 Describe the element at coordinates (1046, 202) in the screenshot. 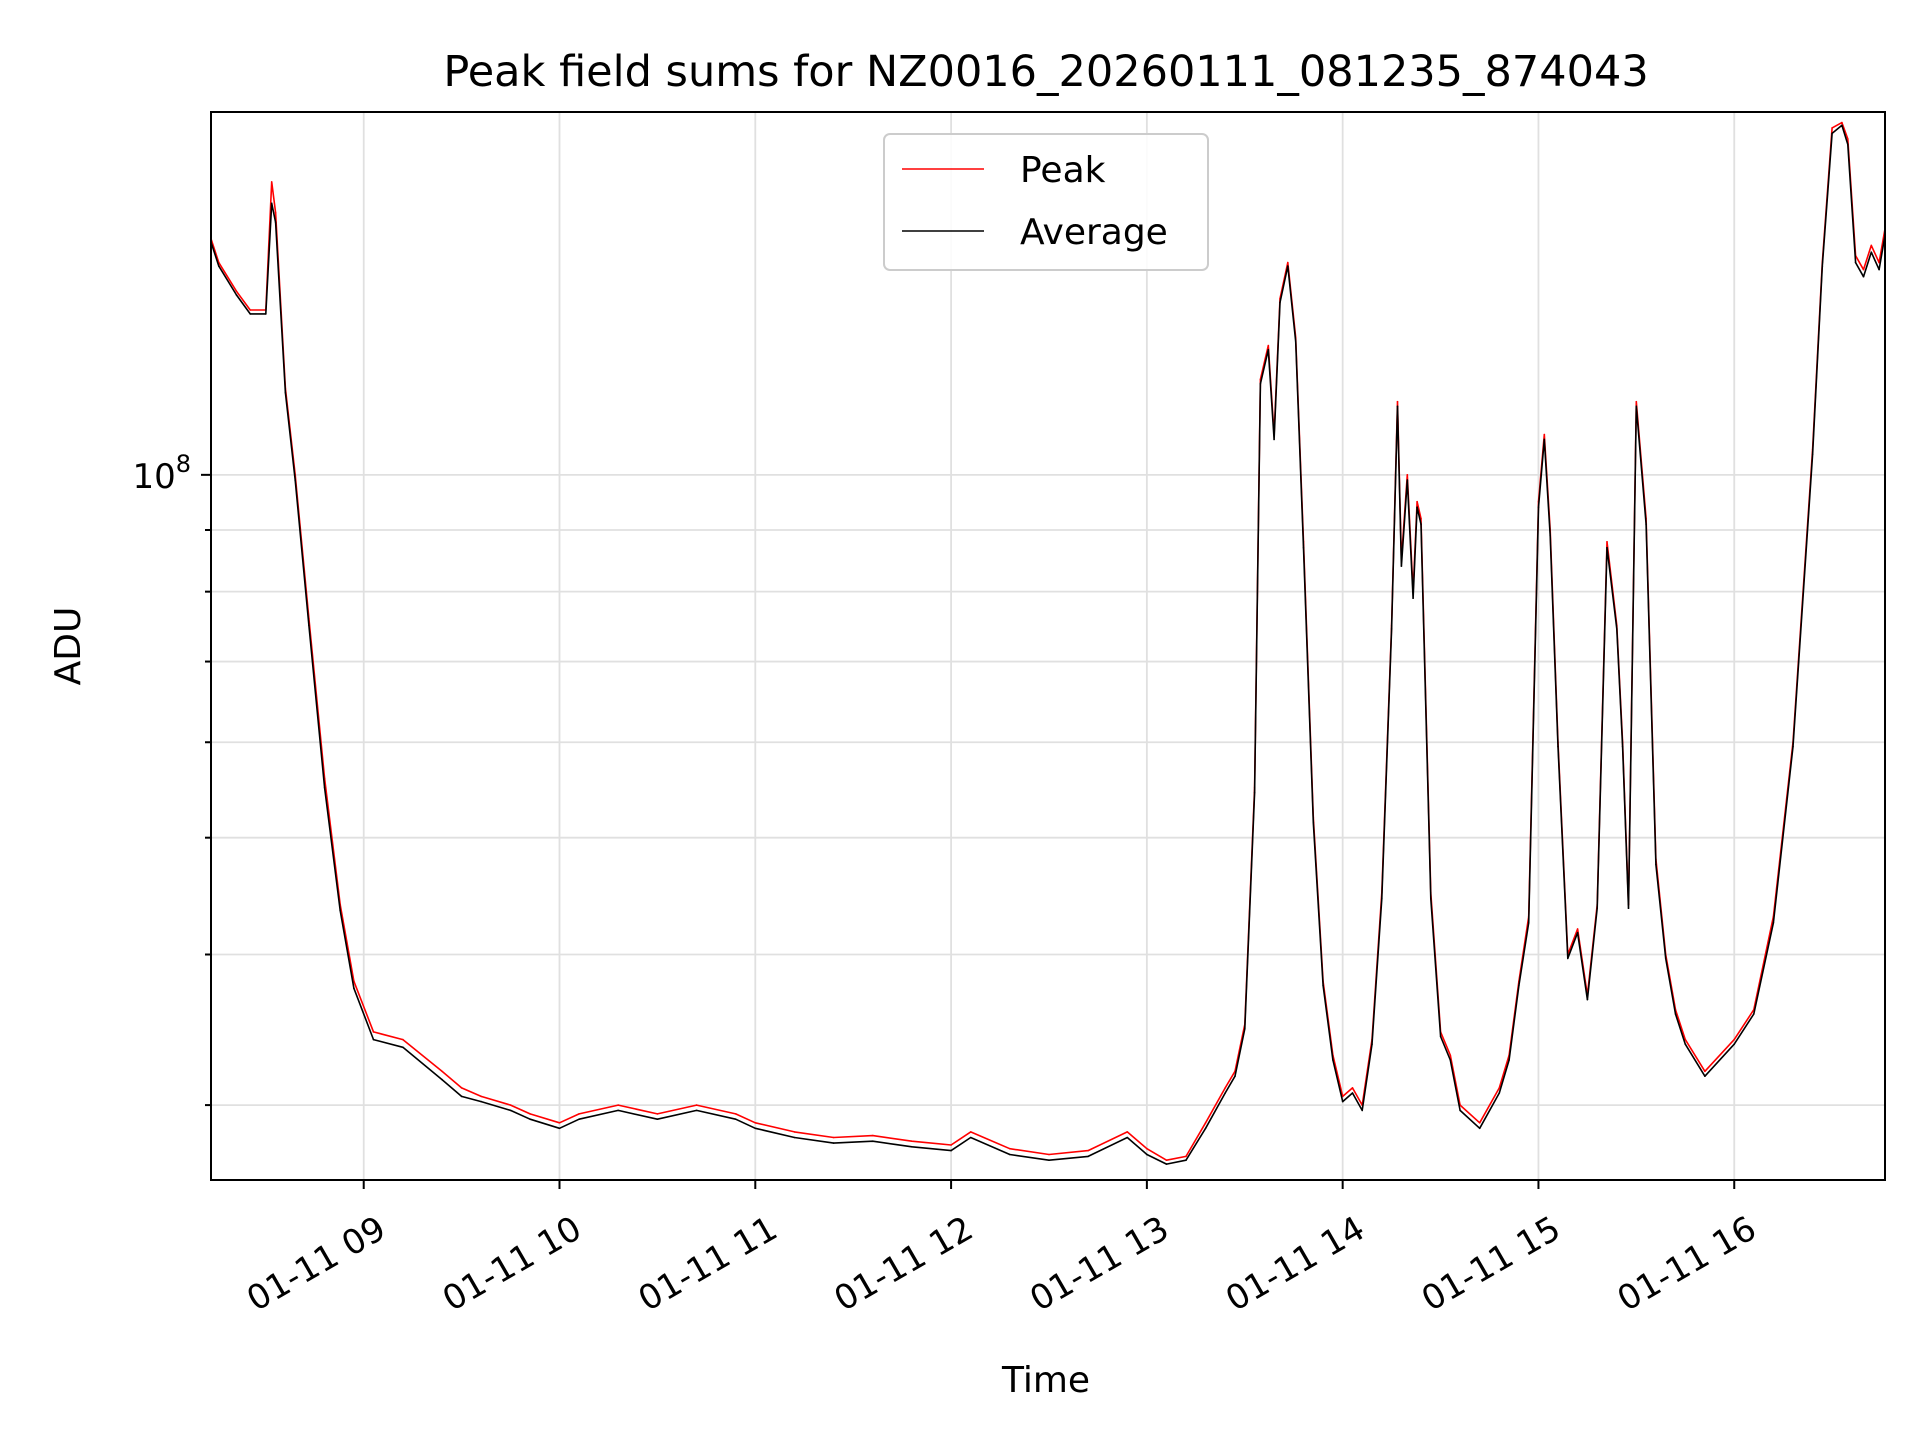

I see `legend: Peak Average` at that location.